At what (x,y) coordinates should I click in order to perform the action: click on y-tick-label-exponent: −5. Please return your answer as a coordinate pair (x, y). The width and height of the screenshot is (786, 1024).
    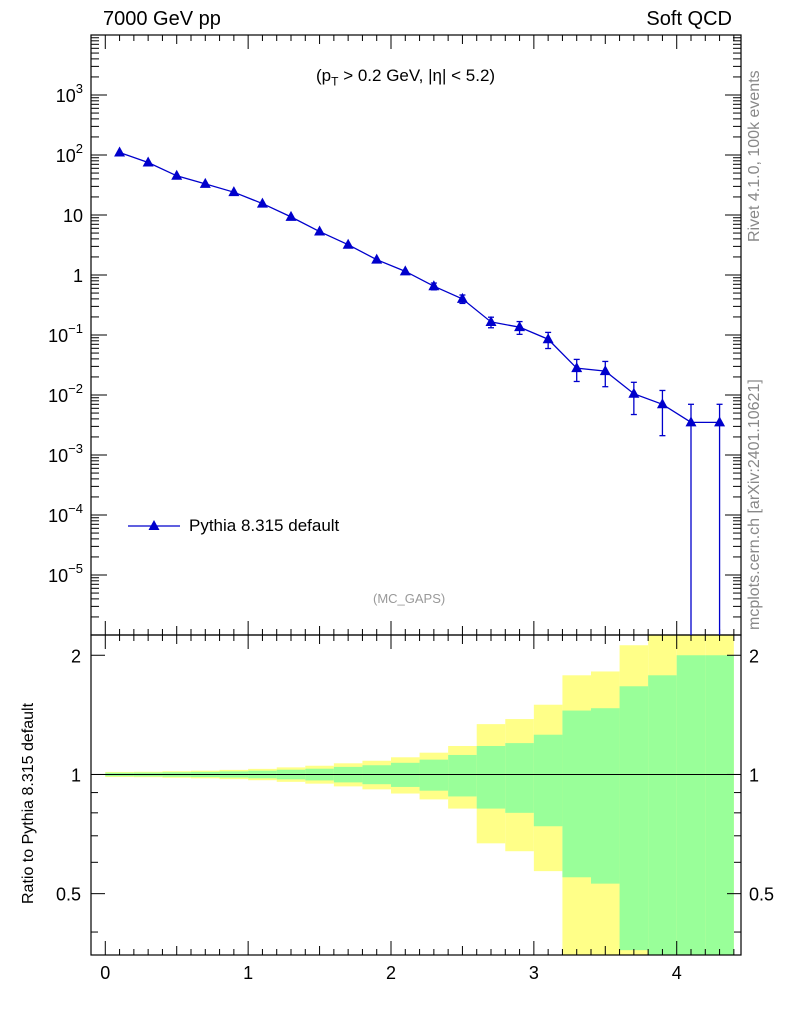
    Looking at the image, I should click on (75, 568).